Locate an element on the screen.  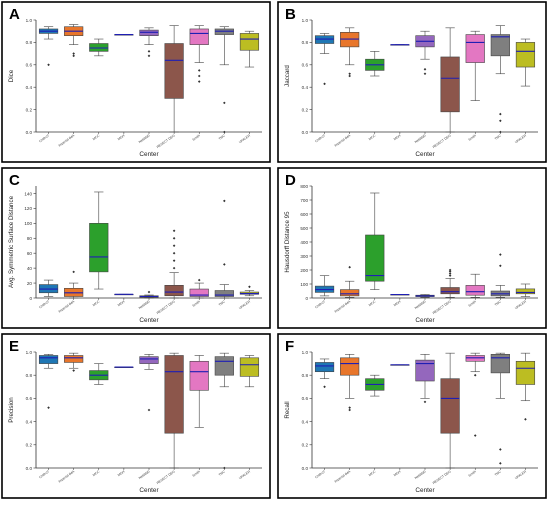
y-axis-label: Jaccard is located at coordinates (287, 76).